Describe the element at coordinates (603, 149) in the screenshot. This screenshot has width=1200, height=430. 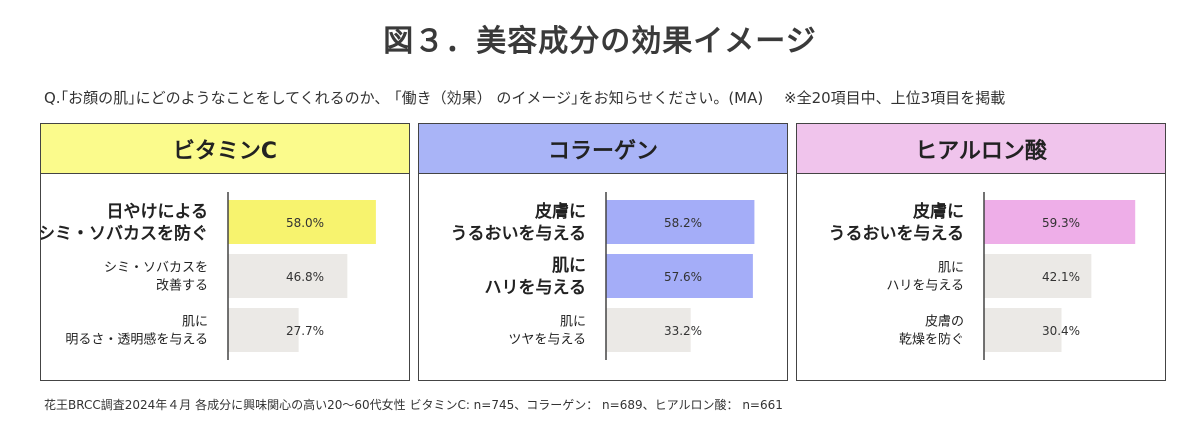
I see `panel-header: コラーゲン` at that location.